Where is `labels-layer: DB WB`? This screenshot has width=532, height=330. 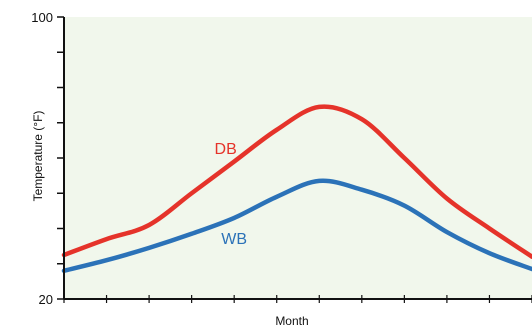 labels-layer: DB WB is located at coordinates (231, 194).